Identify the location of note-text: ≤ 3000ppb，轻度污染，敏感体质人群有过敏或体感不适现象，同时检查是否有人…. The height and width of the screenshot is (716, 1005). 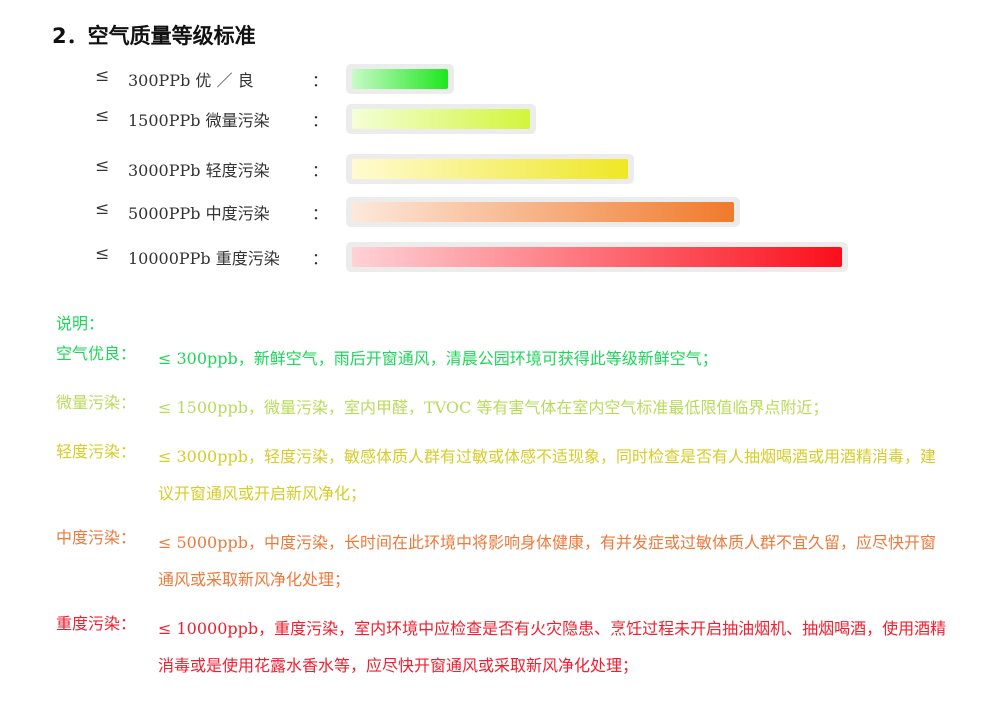
(547, 475).